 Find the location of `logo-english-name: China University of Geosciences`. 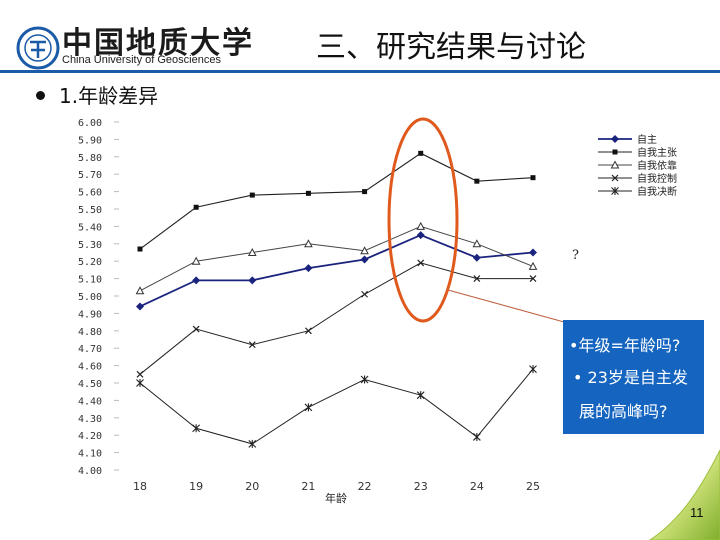

logo-english-name: China University of Geosciences is located at coordinates (141, 60).